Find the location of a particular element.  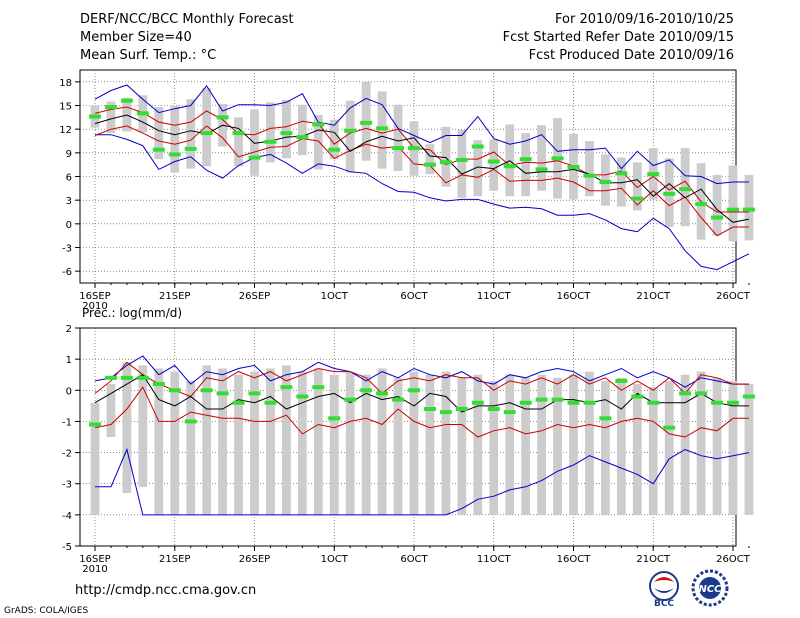

temp-x-tick-label: 26OCT is located at coordinates (733, 296).